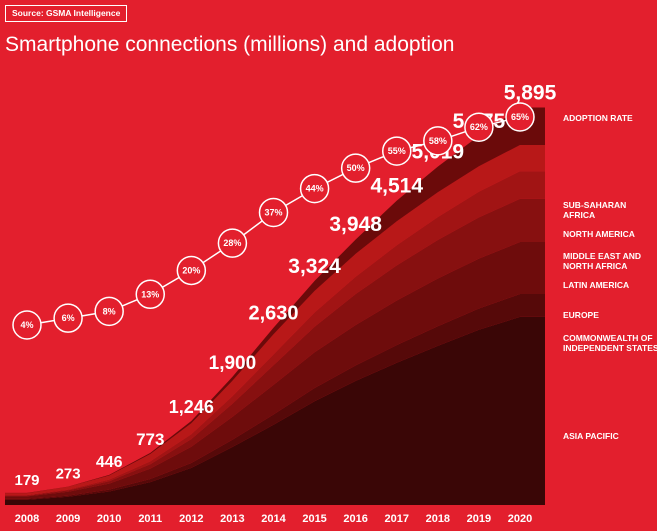 This screenshot has height=531, width=657. What do you see at coordinates (594, 210) in the screenshot?
I see `legend-sub-saharan-africa: SUB-SAHARAN AFRICA` at bounding box center [594, 210].